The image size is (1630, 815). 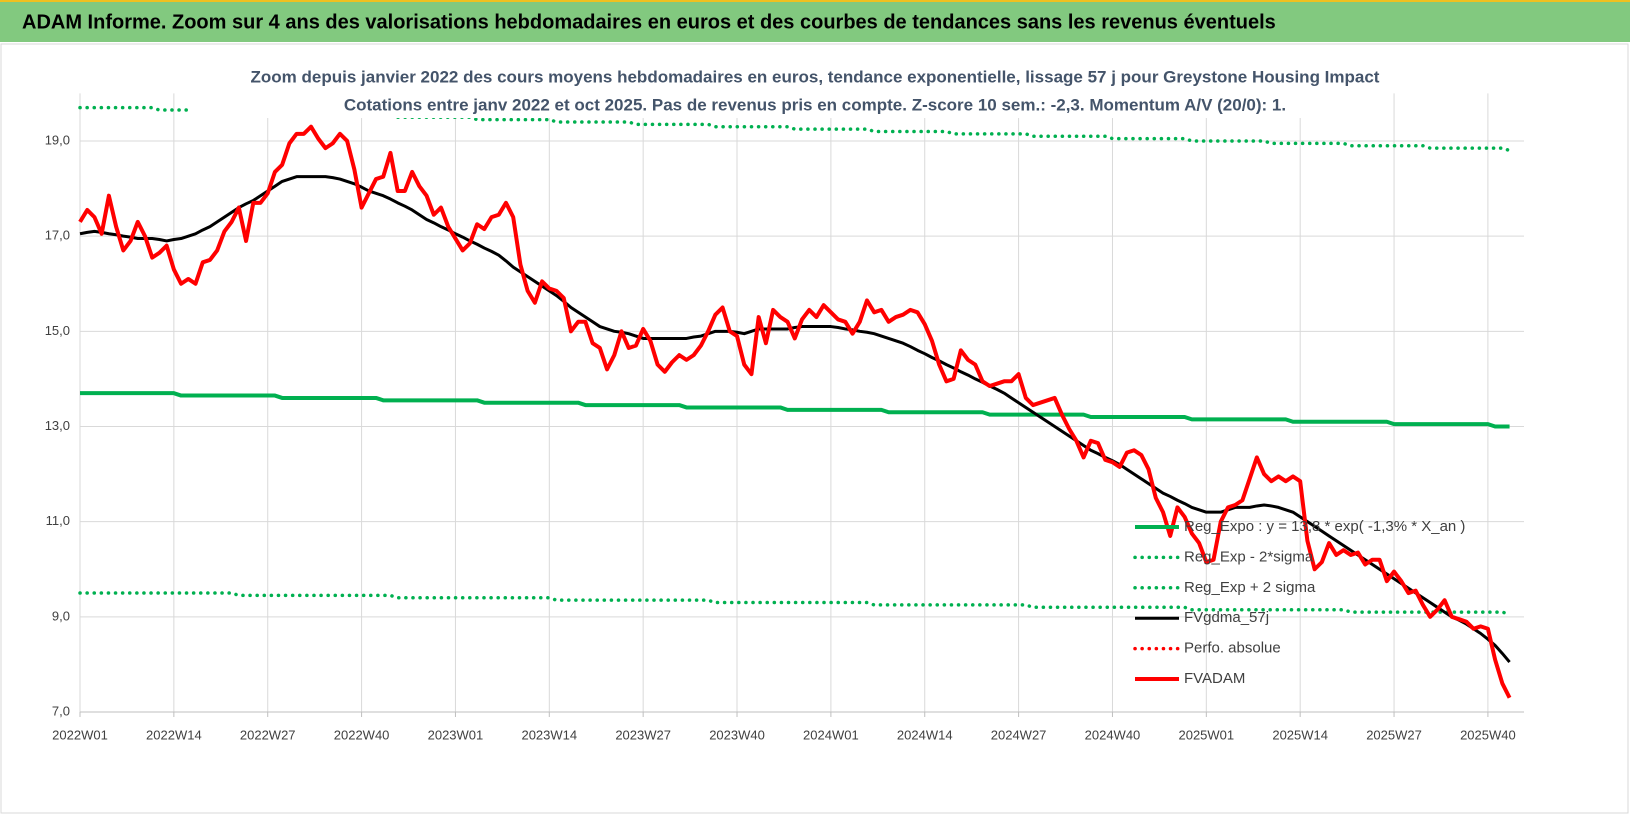 What do you see at coordinates (1249, 556) in the screenshot?
I see `legend-label: Reg_Exp - 2*sigma` at bounding box center [1249, 556].